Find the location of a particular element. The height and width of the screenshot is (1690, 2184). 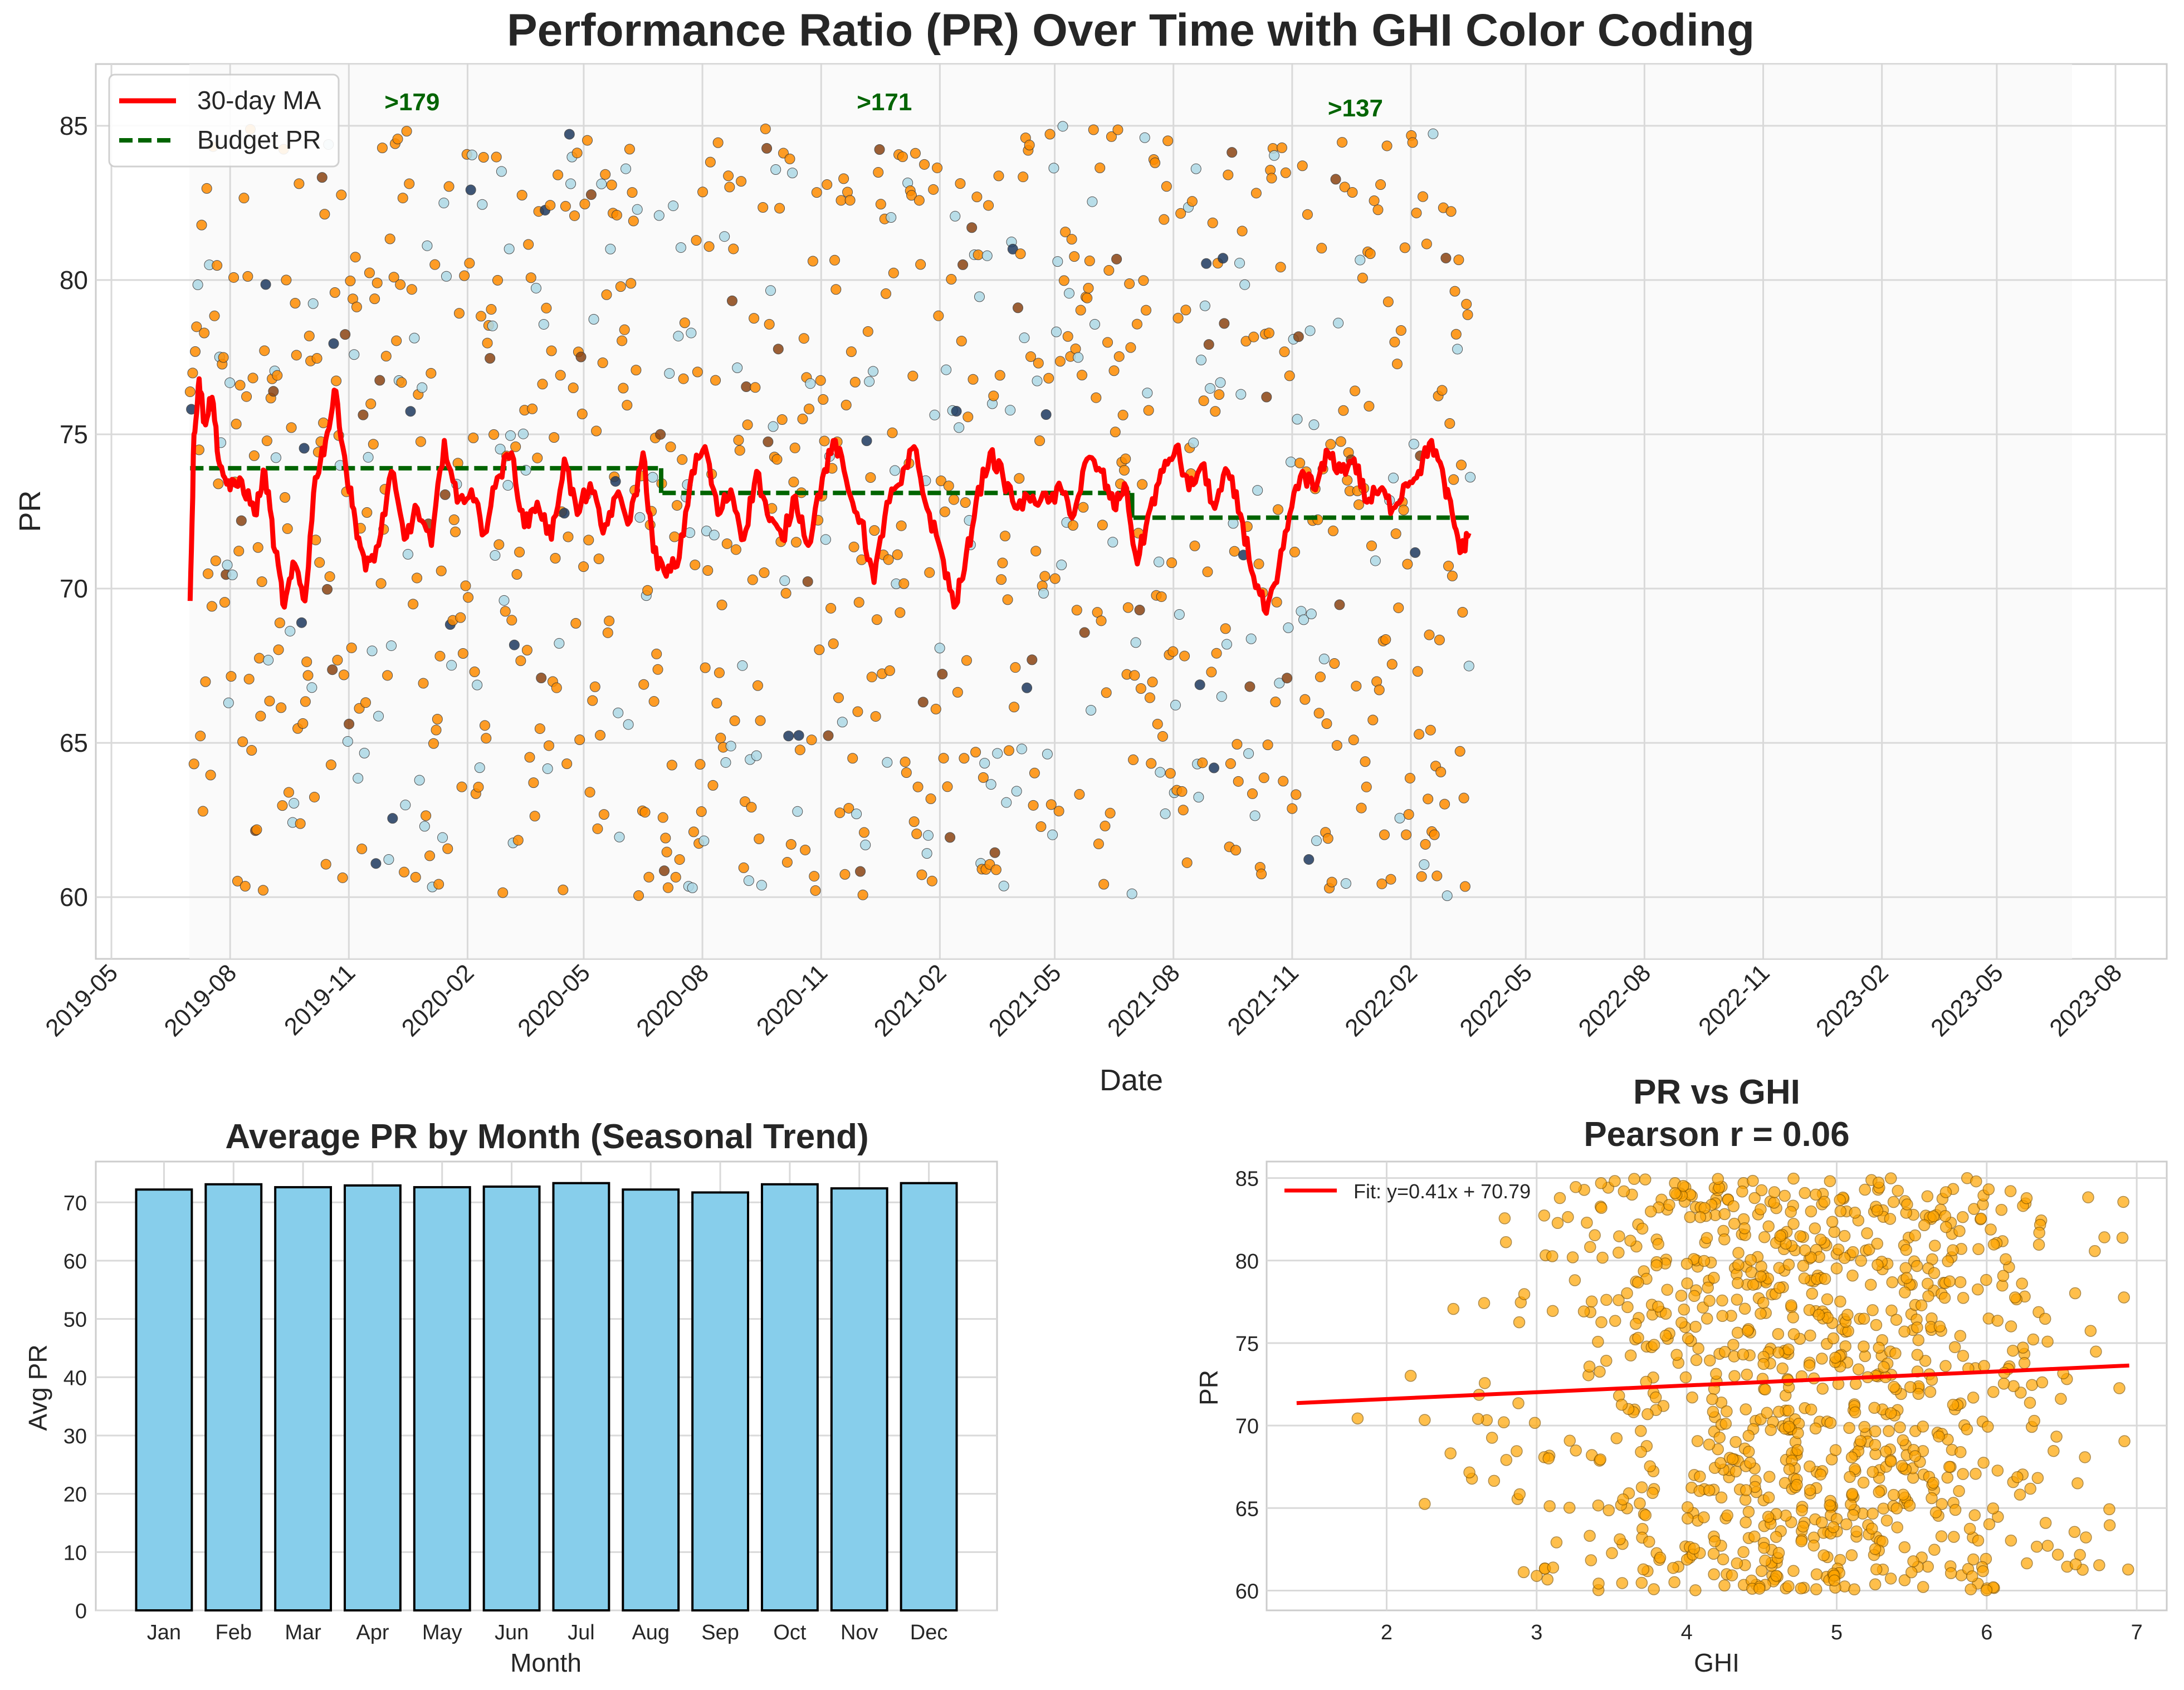

monthly-bar is located at coordinates (720, 1401).